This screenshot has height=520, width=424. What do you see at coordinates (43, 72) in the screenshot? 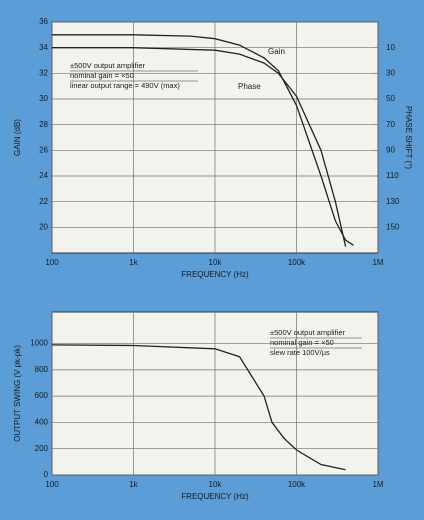
I see `y-tick-label: 32` at bounding box center [43, 72].